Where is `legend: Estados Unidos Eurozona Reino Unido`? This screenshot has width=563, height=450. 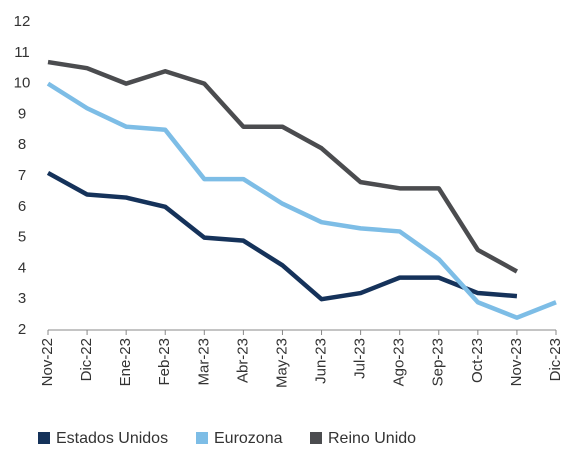
legend: Estados Unidos Eurozona Reino Unido is located at coordinates (227, 438).